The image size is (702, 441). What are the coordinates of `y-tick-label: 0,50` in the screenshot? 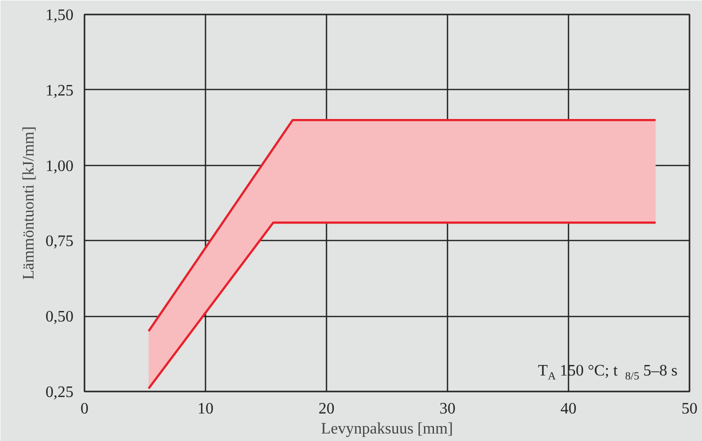 It's located at (60, 317).